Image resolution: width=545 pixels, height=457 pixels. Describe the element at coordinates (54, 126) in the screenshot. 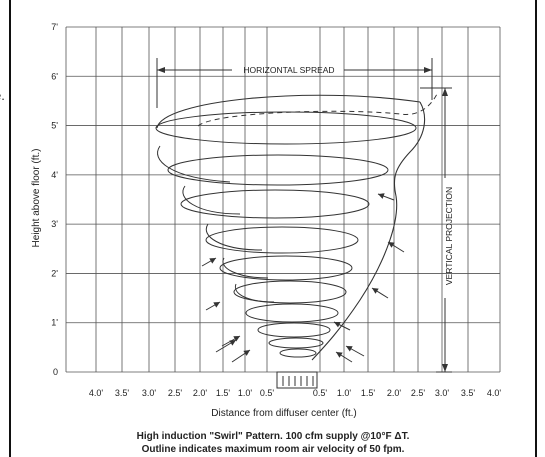

I see `y-tick-label: 5'` at that location.